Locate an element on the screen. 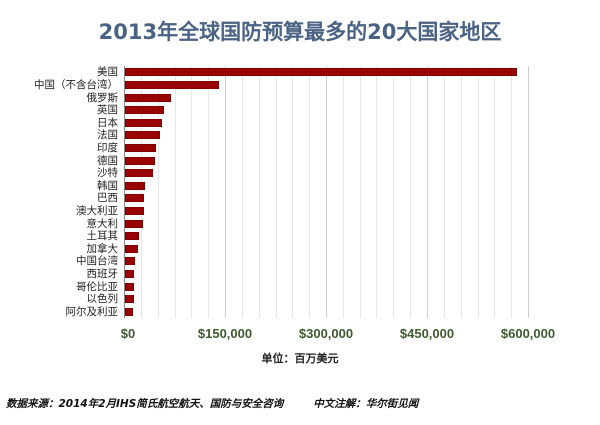  category-label: 中国（不含台湾） is located at coordinates (76, 84).